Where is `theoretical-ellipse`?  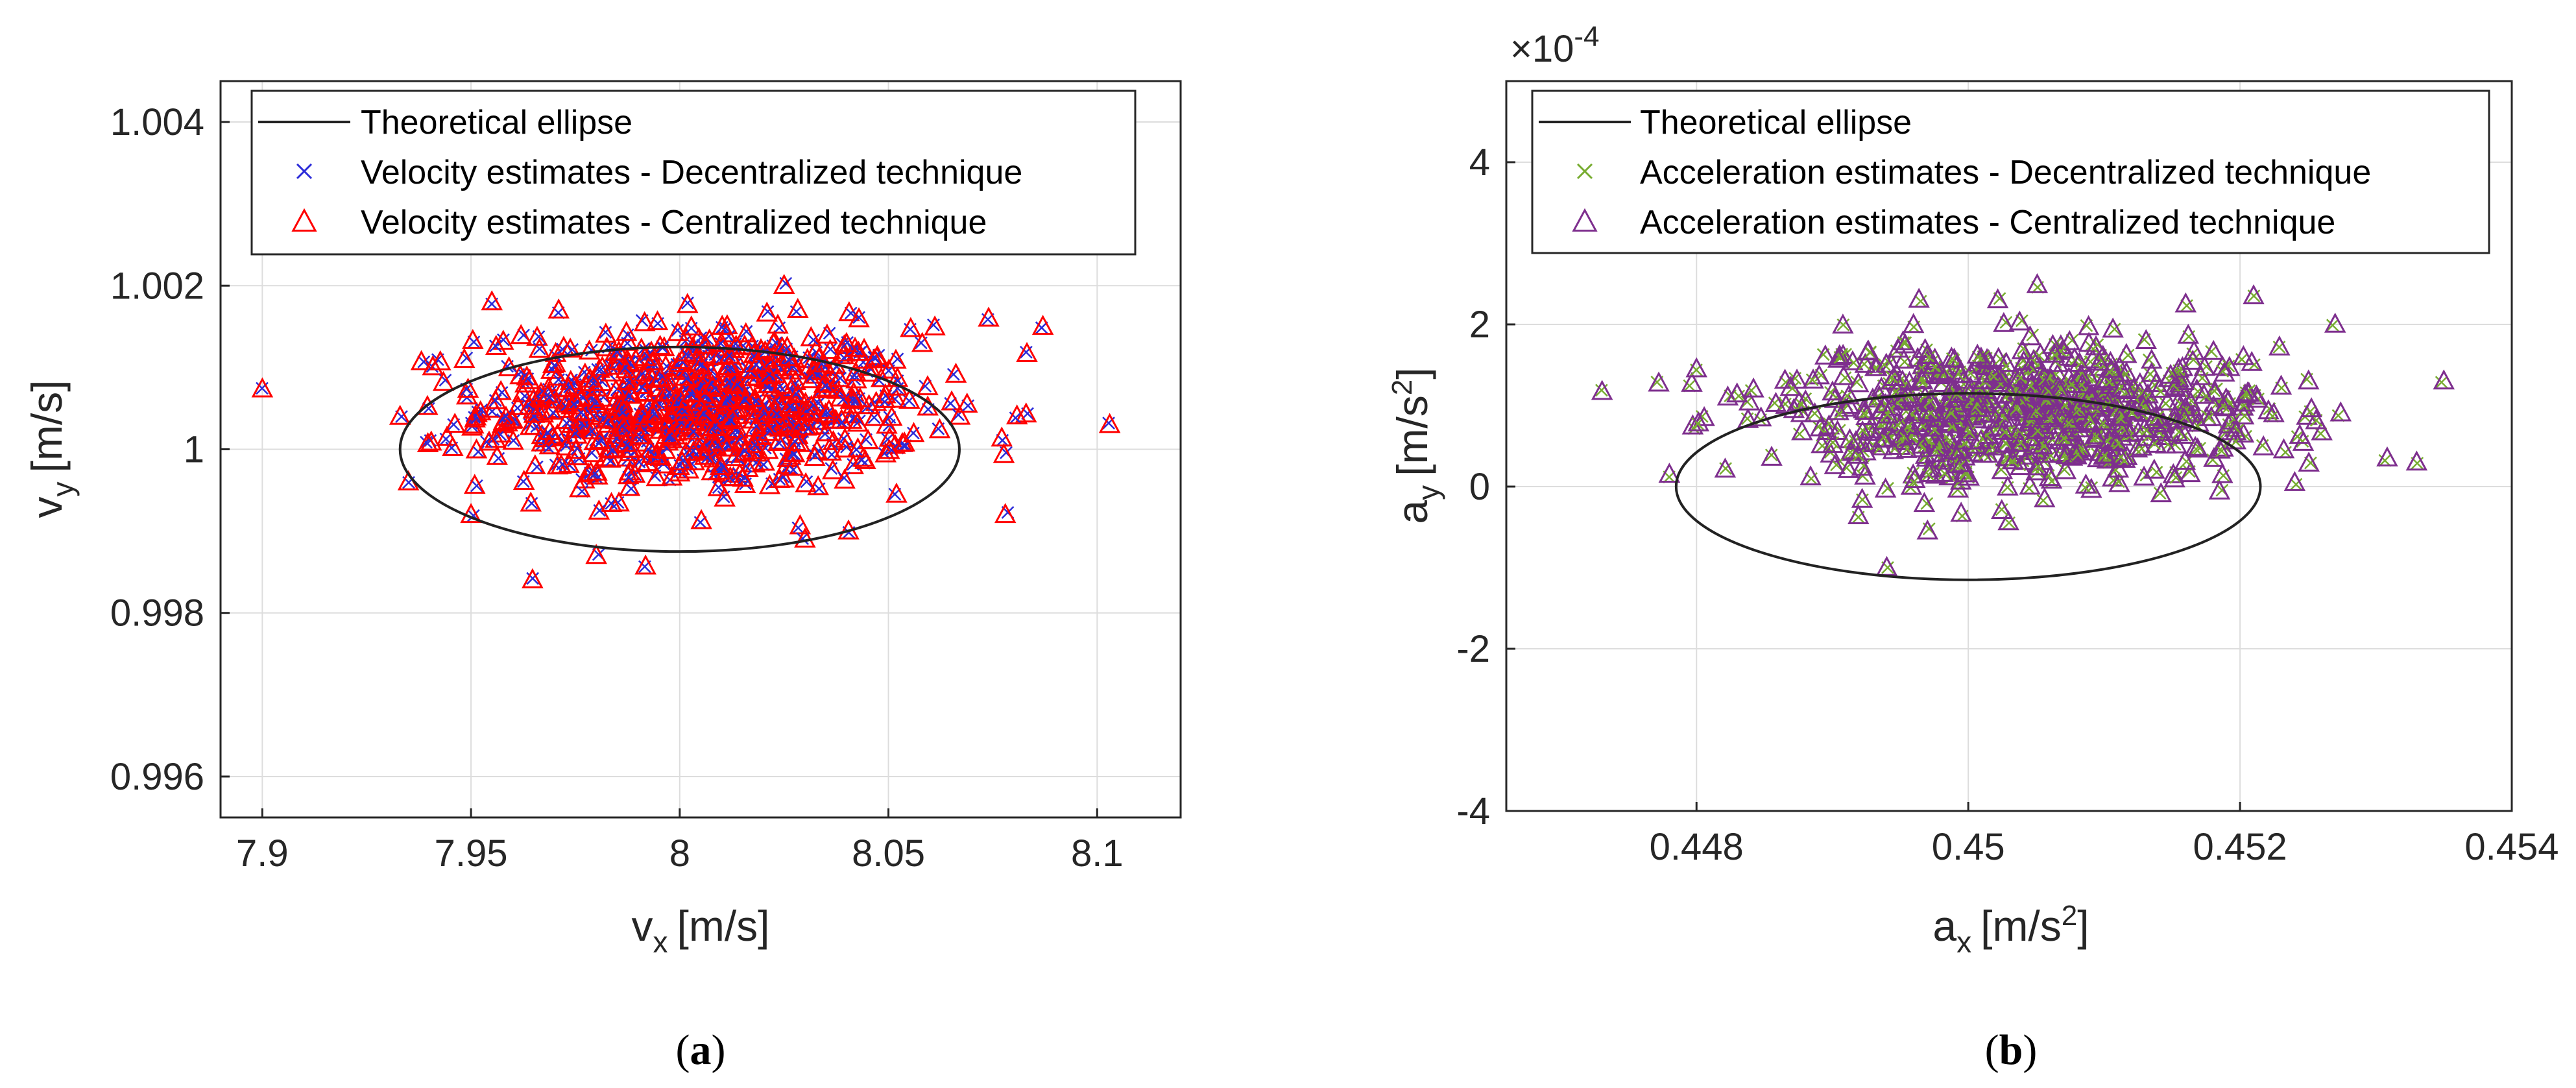
theoretical-ellipse is located at coordinates (679, 449).